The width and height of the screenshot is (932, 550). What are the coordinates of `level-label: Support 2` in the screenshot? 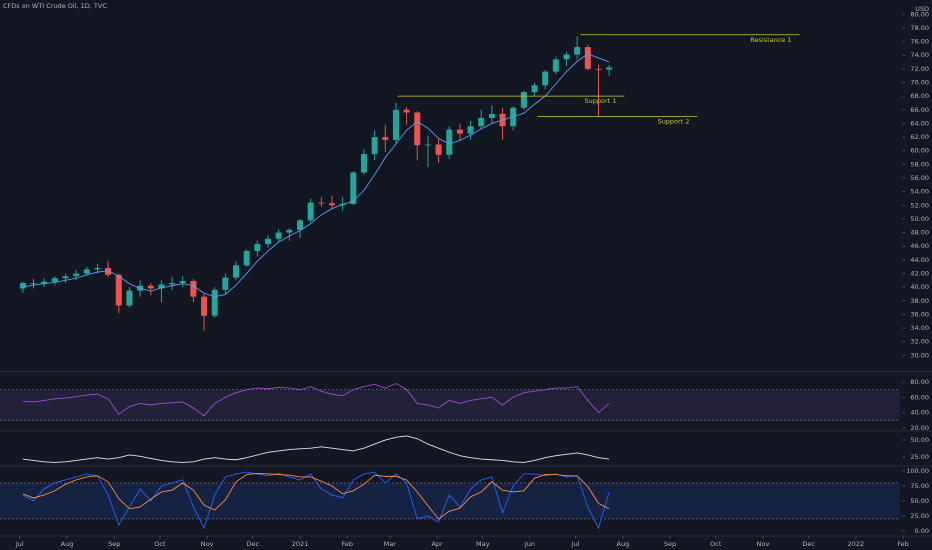 It's located at (674, 122).